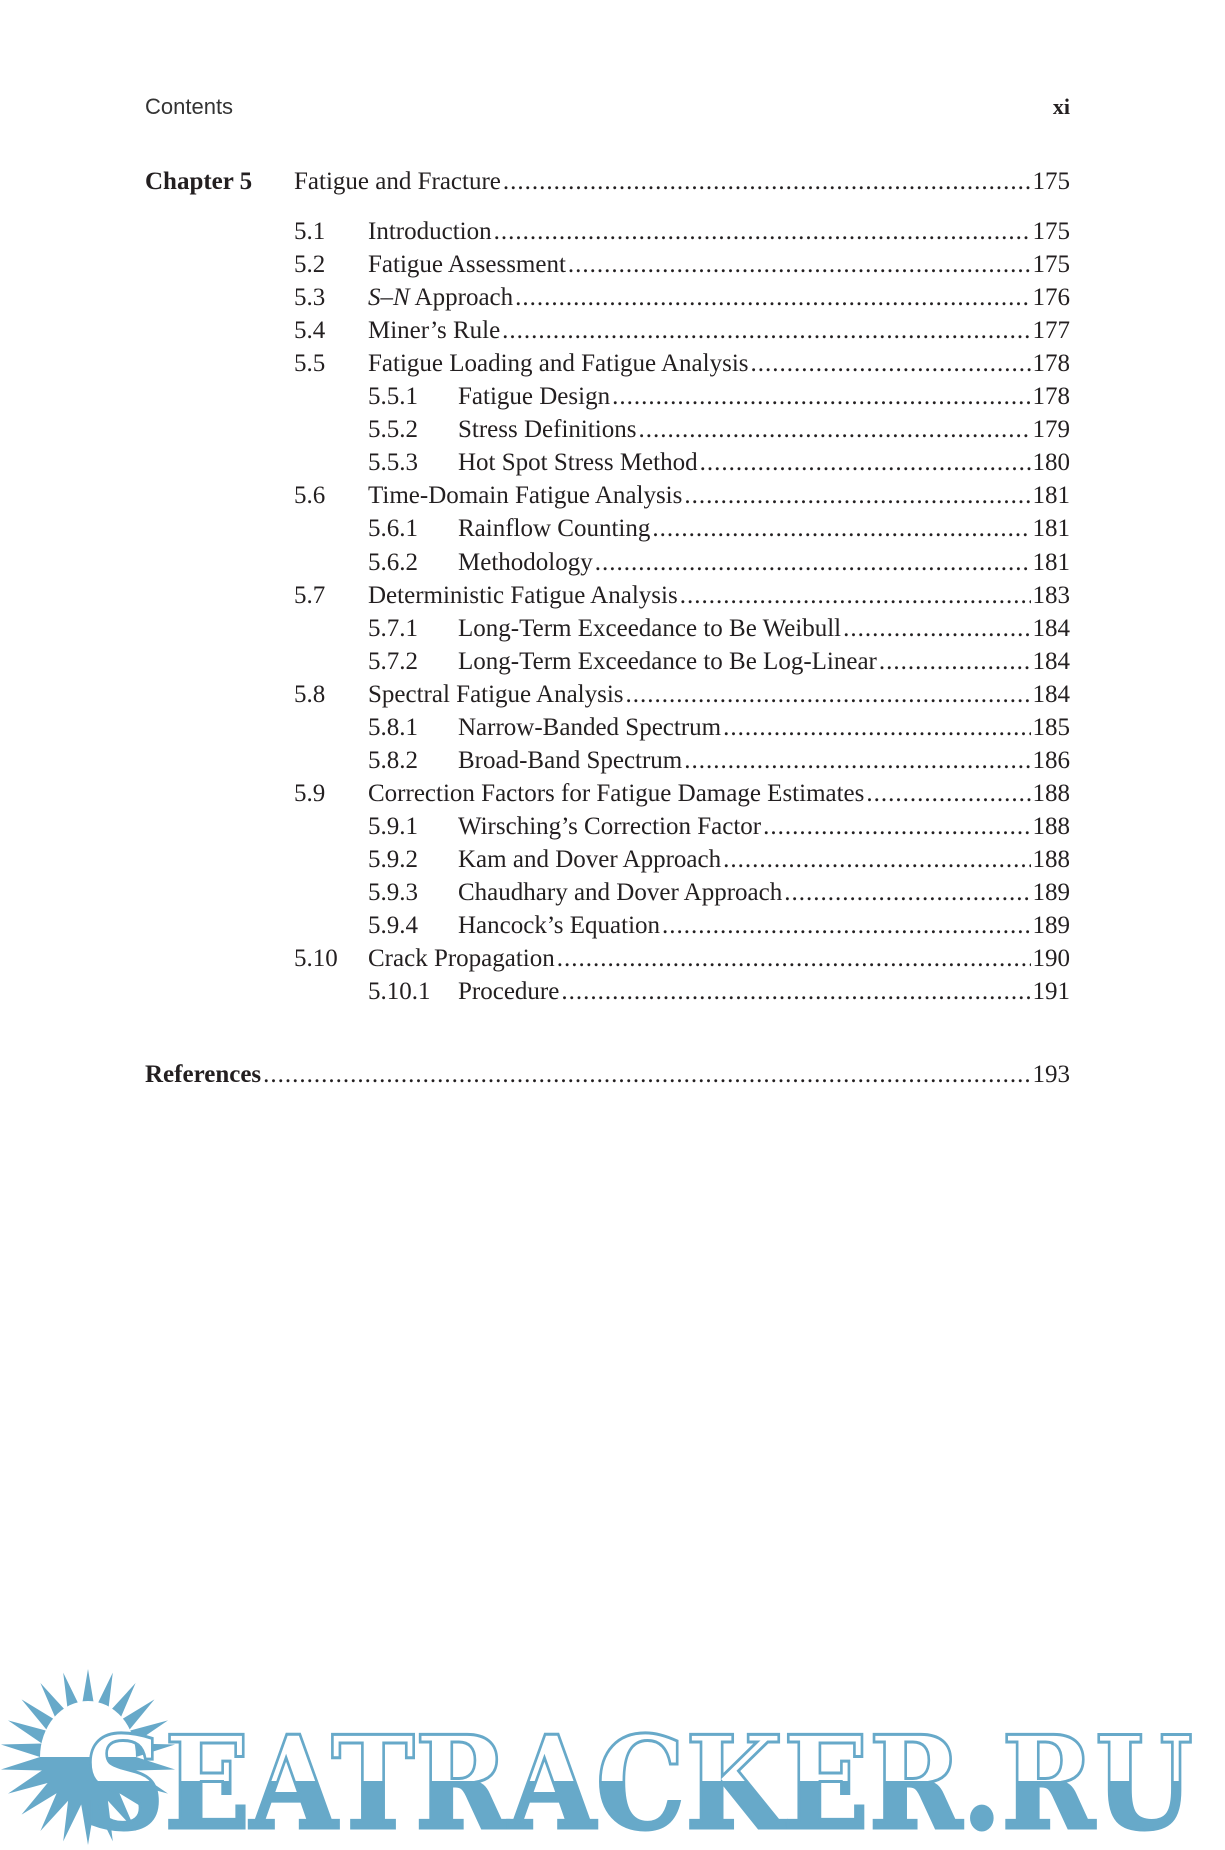 Image resolution: width=1225 pixels, height=1850 pixels. Describe the element at coordinates (310, 793) in the screenshot. I see `section-number: 5.9` at that location.